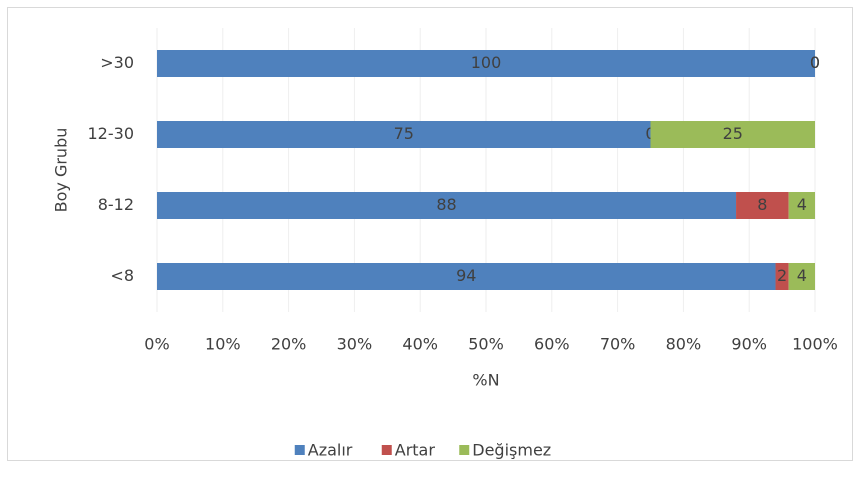 Image resolution: width=860 pixels, height=493 pixels. I want to click on y-tick-label: <8, so click(122, 275).